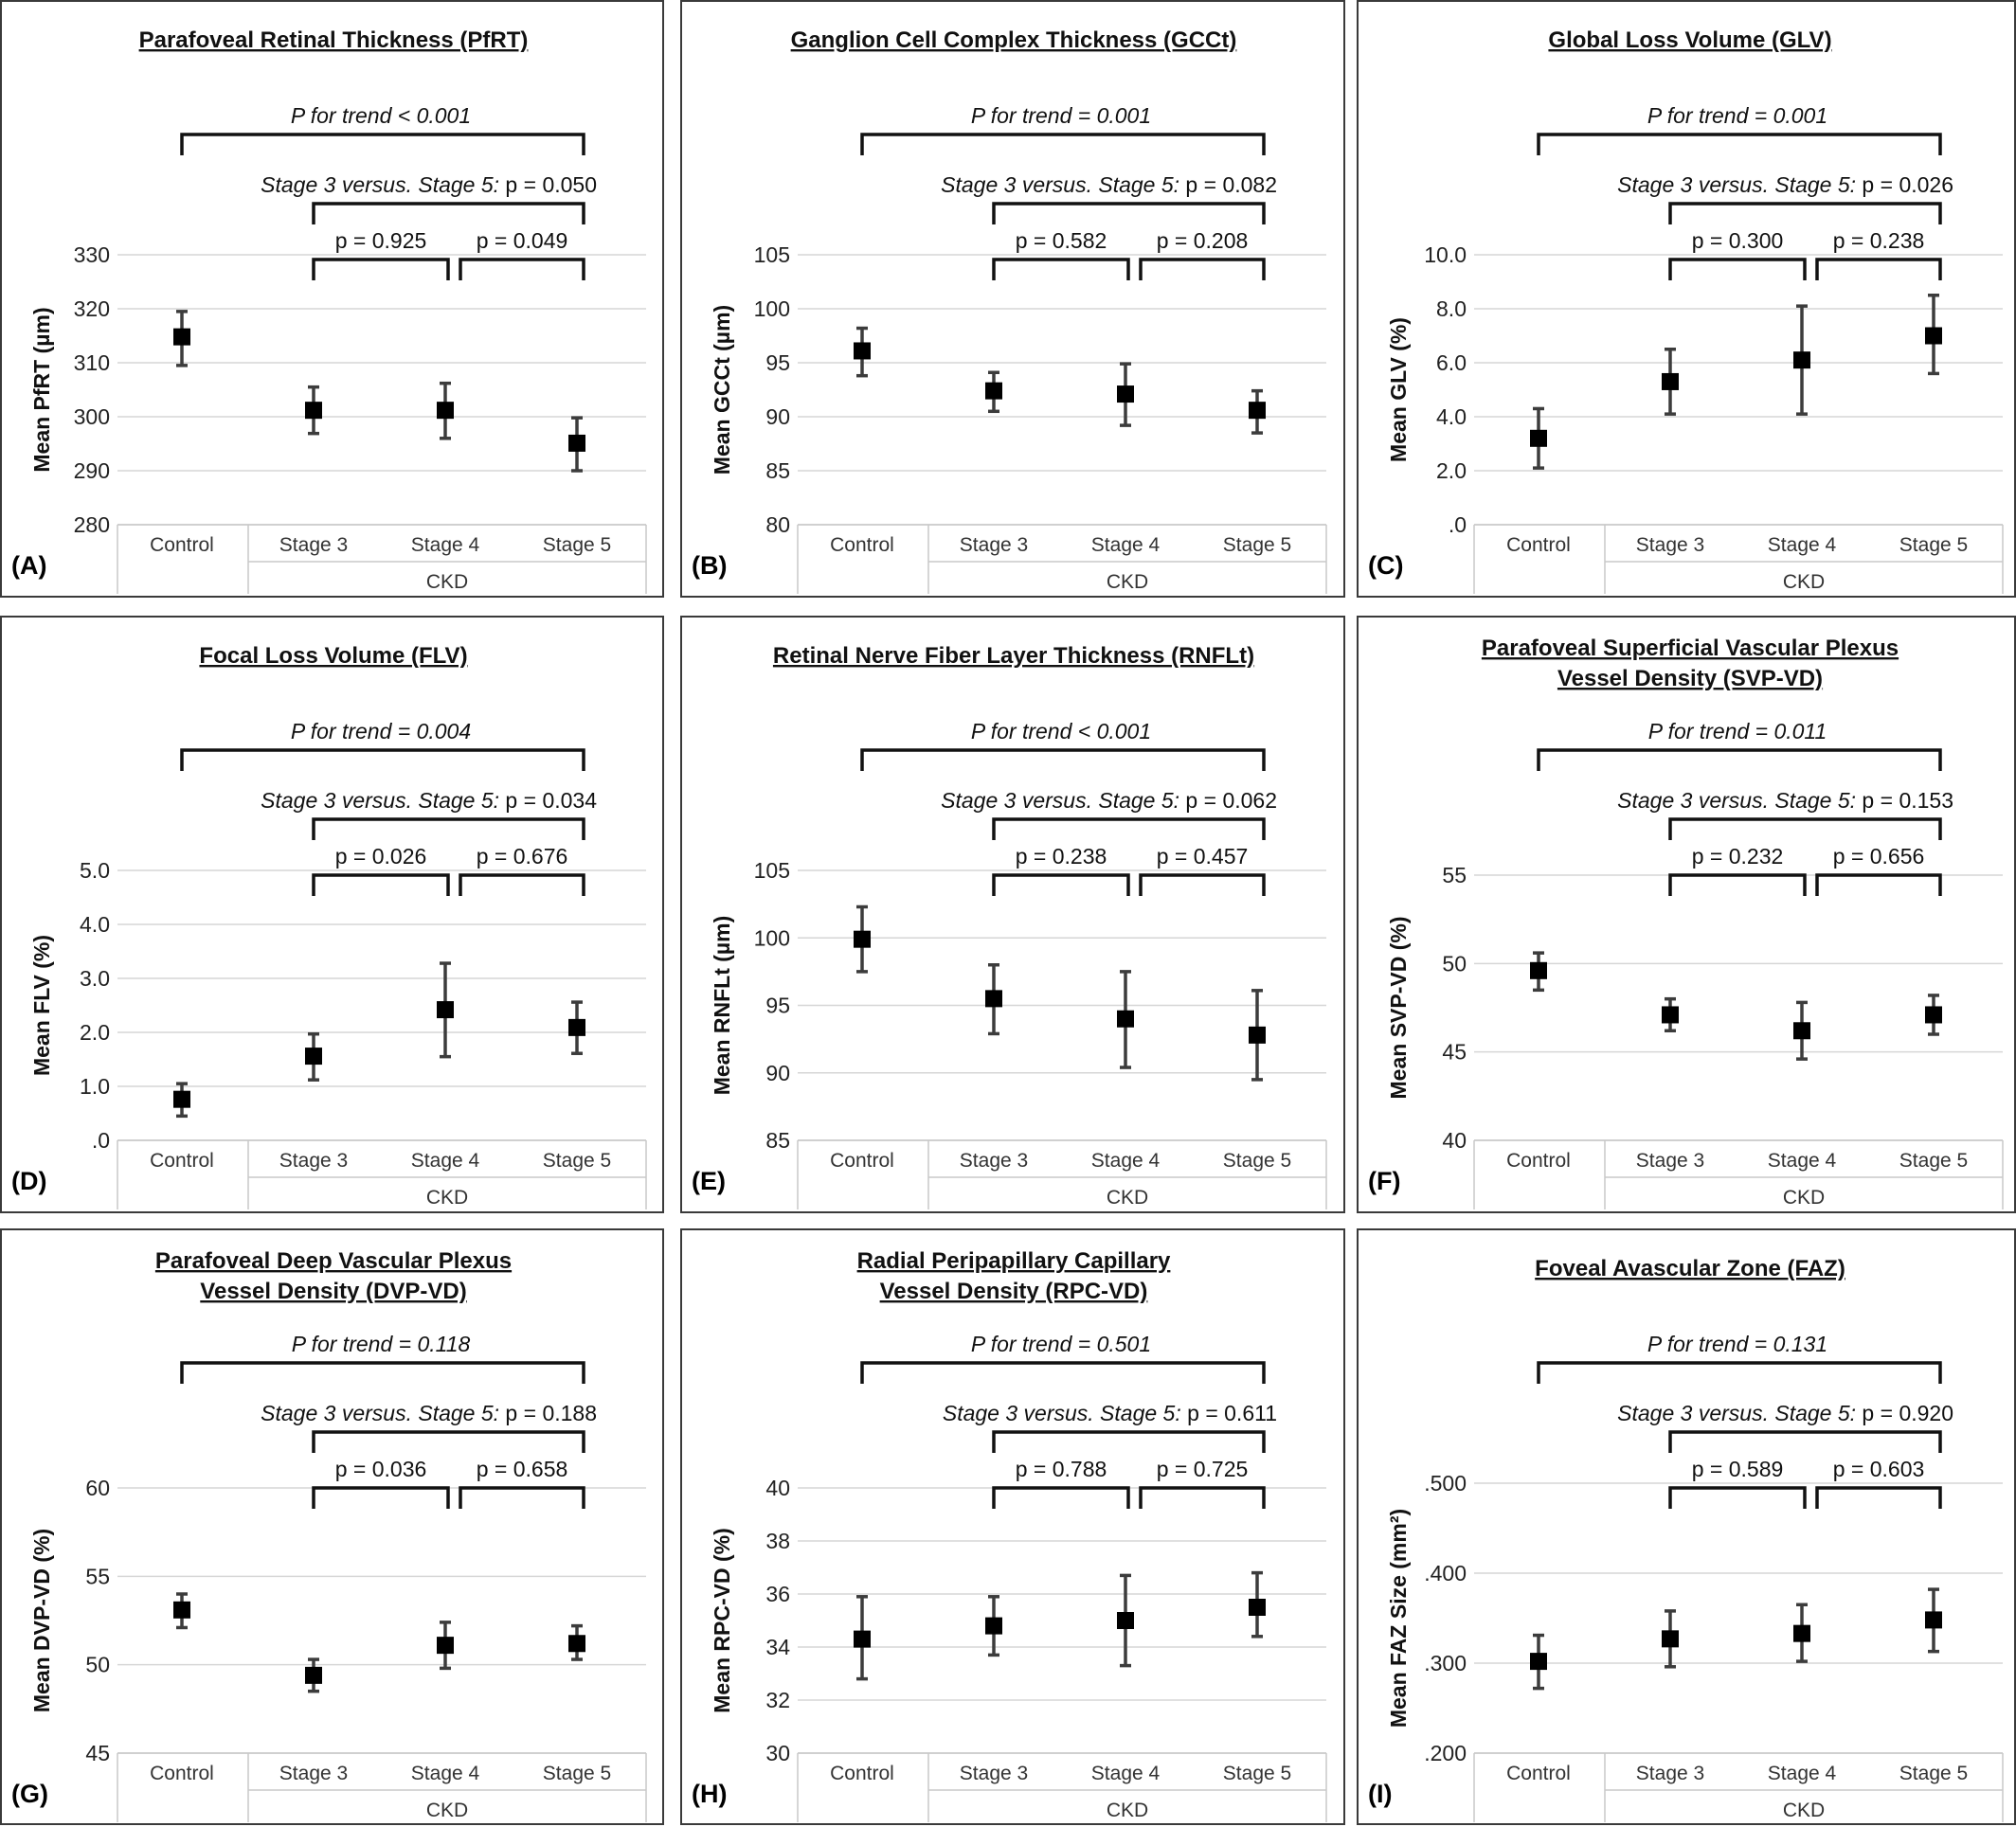 The image size is (2016, 1827). I want to click on y-tick-label: 55, so click(1454, 875).